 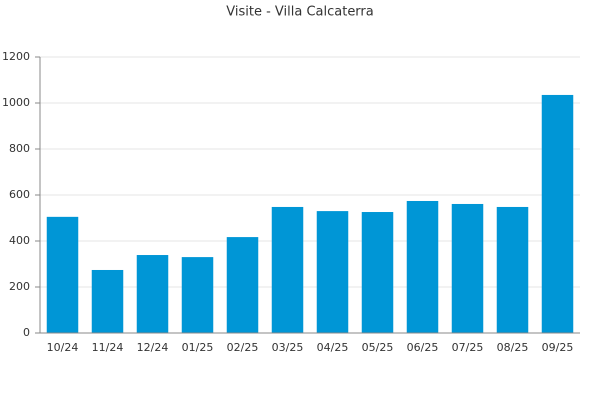 I want to click on chart-title: Visite - Villa Calcaterra, so click(x=300, y=12).